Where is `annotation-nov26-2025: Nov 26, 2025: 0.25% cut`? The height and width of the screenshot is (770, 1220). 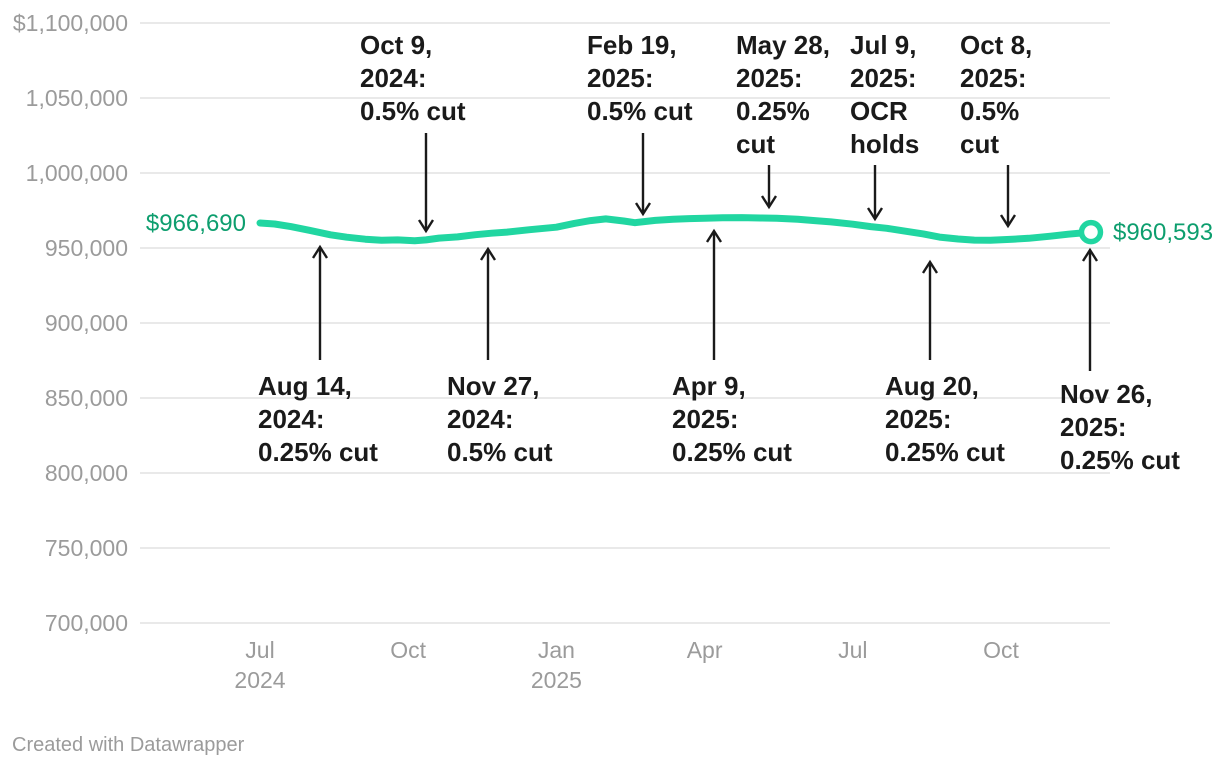
annotation-nov26-2025: Nov 26, 2025: 0.25% cut is located at coordinates (1120, 361).